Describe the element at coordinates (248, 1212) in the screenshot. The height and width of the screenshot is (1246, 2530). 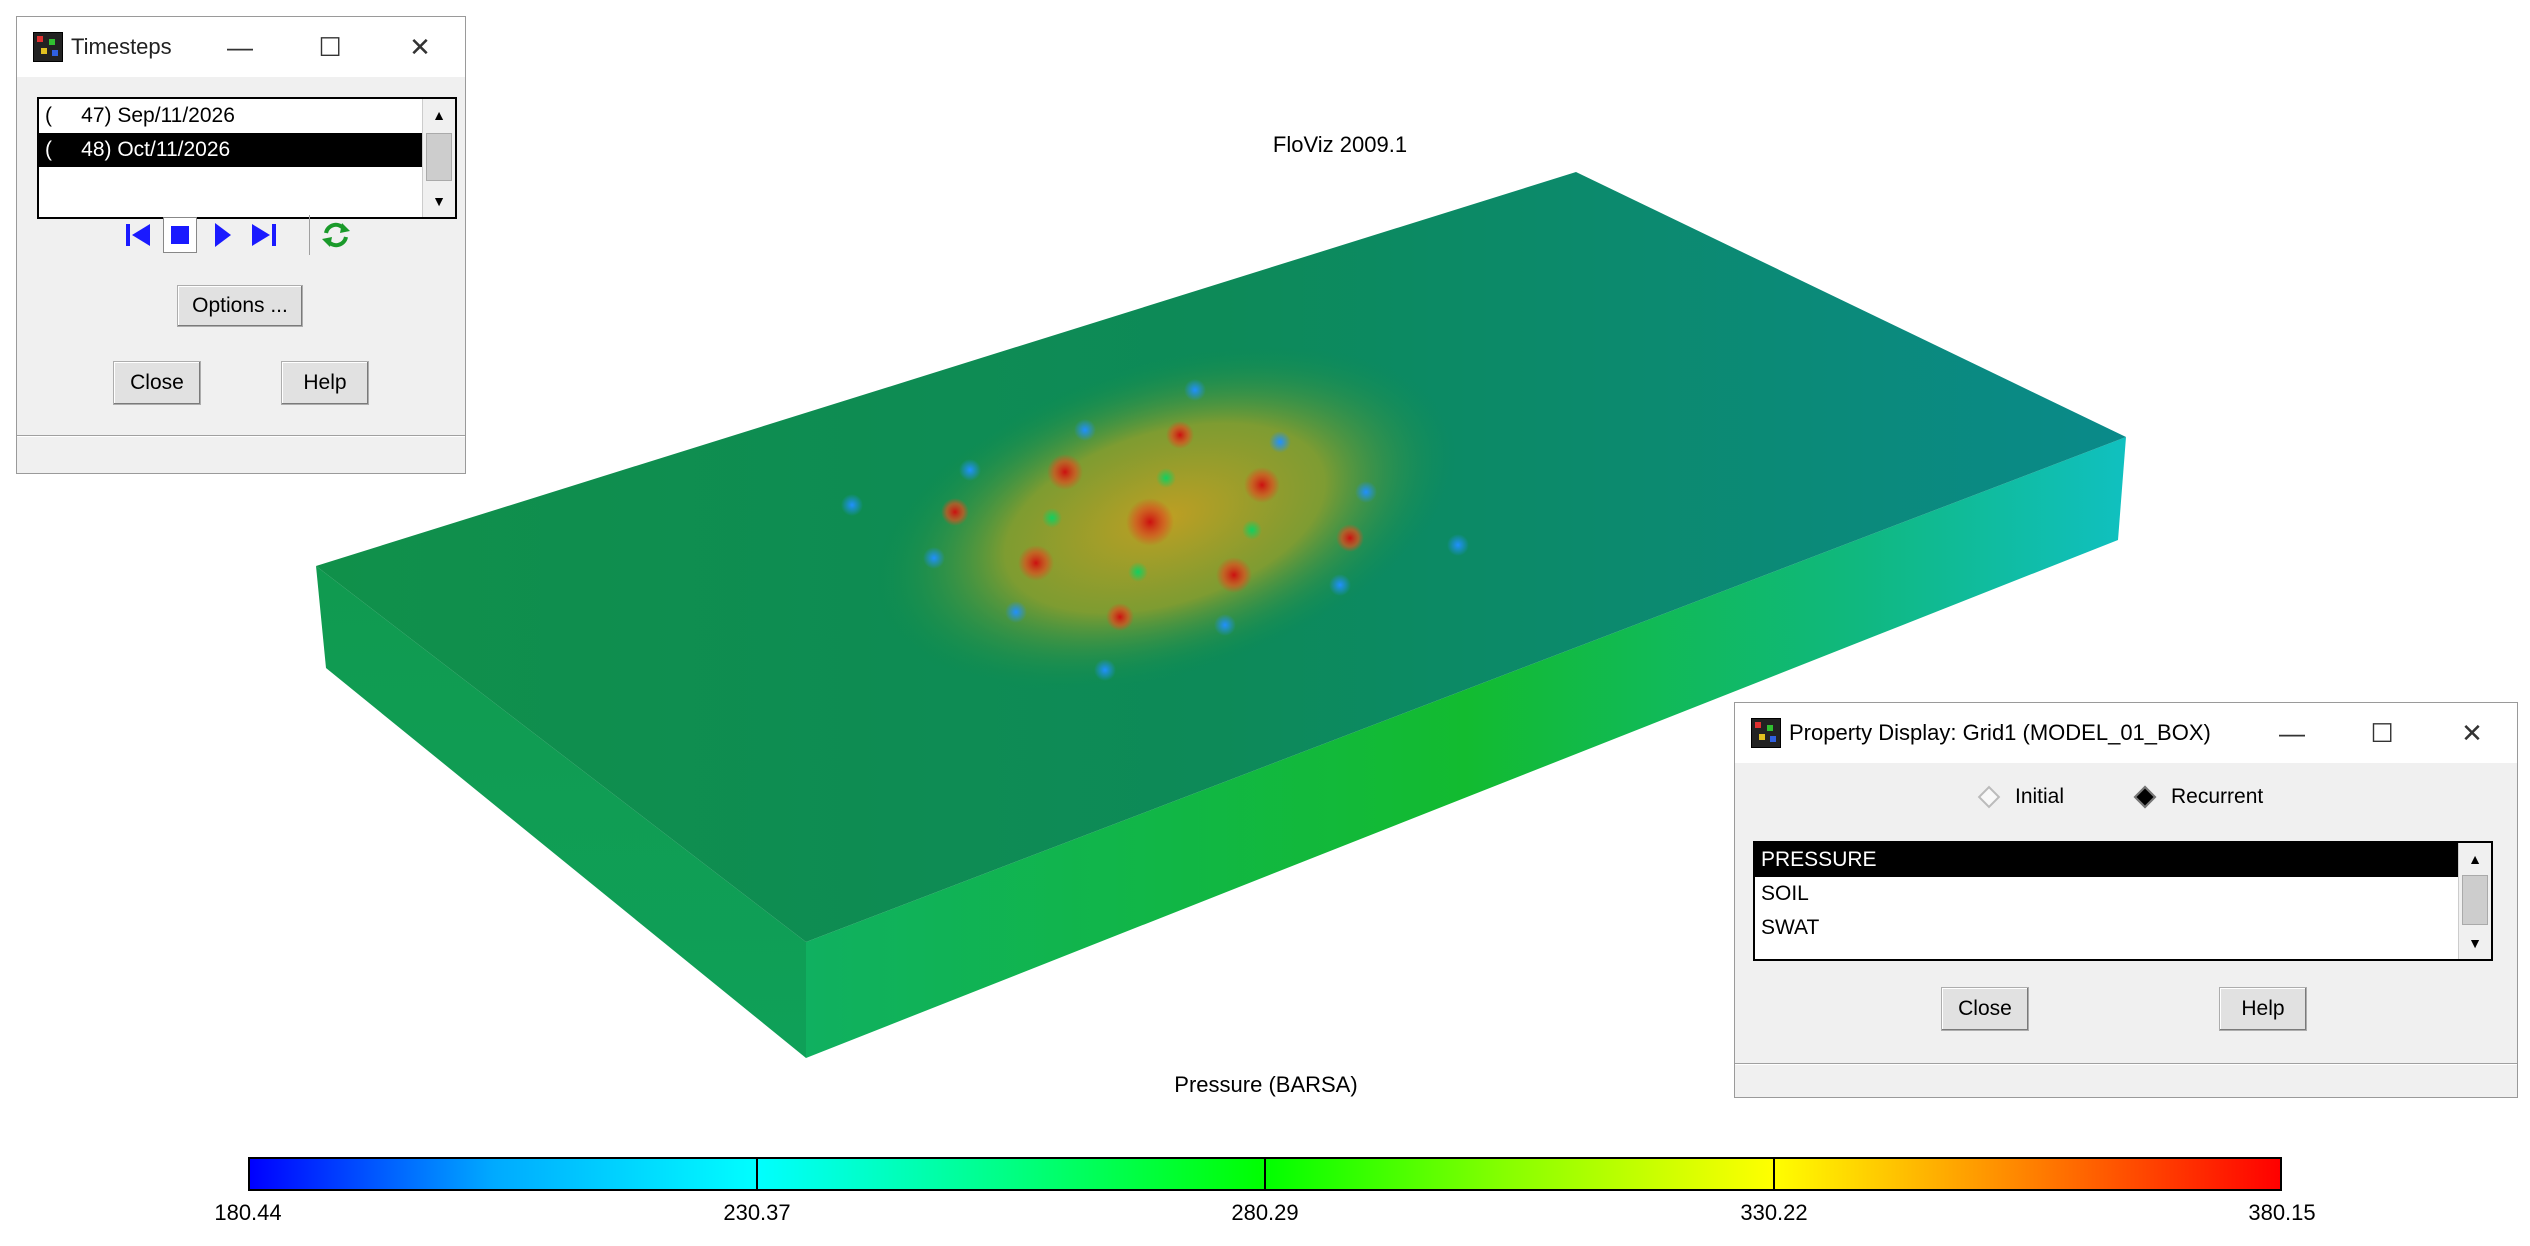
I see `color-scale-label-min: 180.44` at that location.